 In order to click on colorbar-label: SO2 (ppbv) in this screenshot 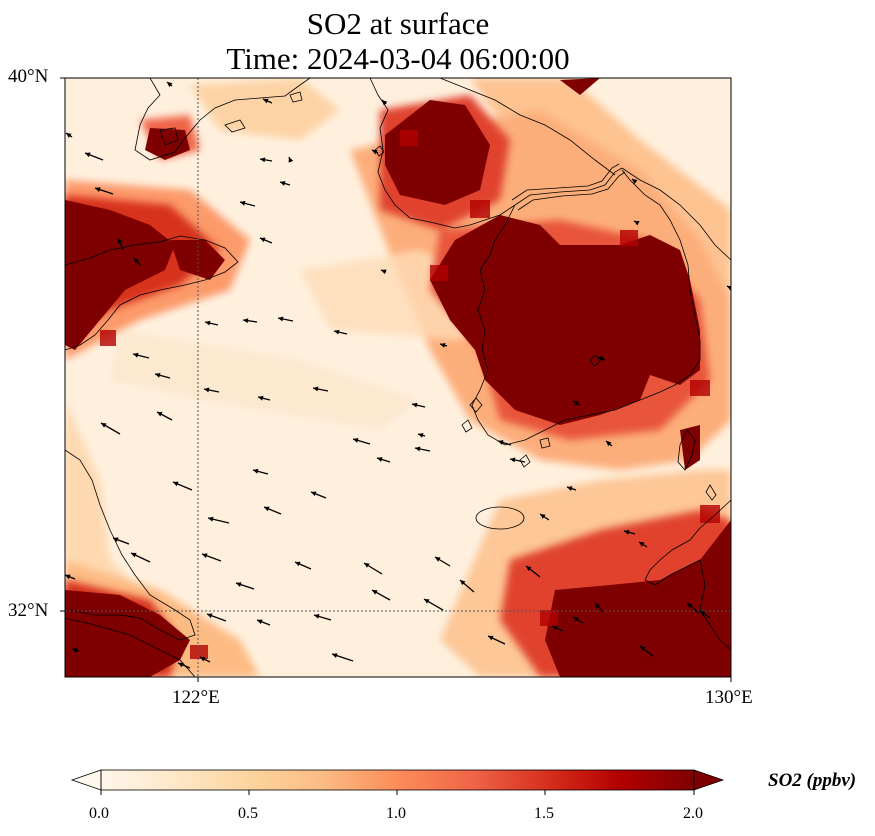, I will do `click(812, 780)`.